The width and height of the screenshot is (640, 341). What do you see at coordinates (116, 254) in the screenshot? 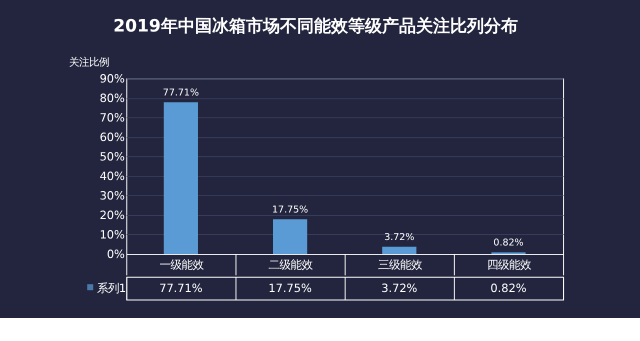
I see `y-tick-label: 0%` at bounding box center [116, 254].